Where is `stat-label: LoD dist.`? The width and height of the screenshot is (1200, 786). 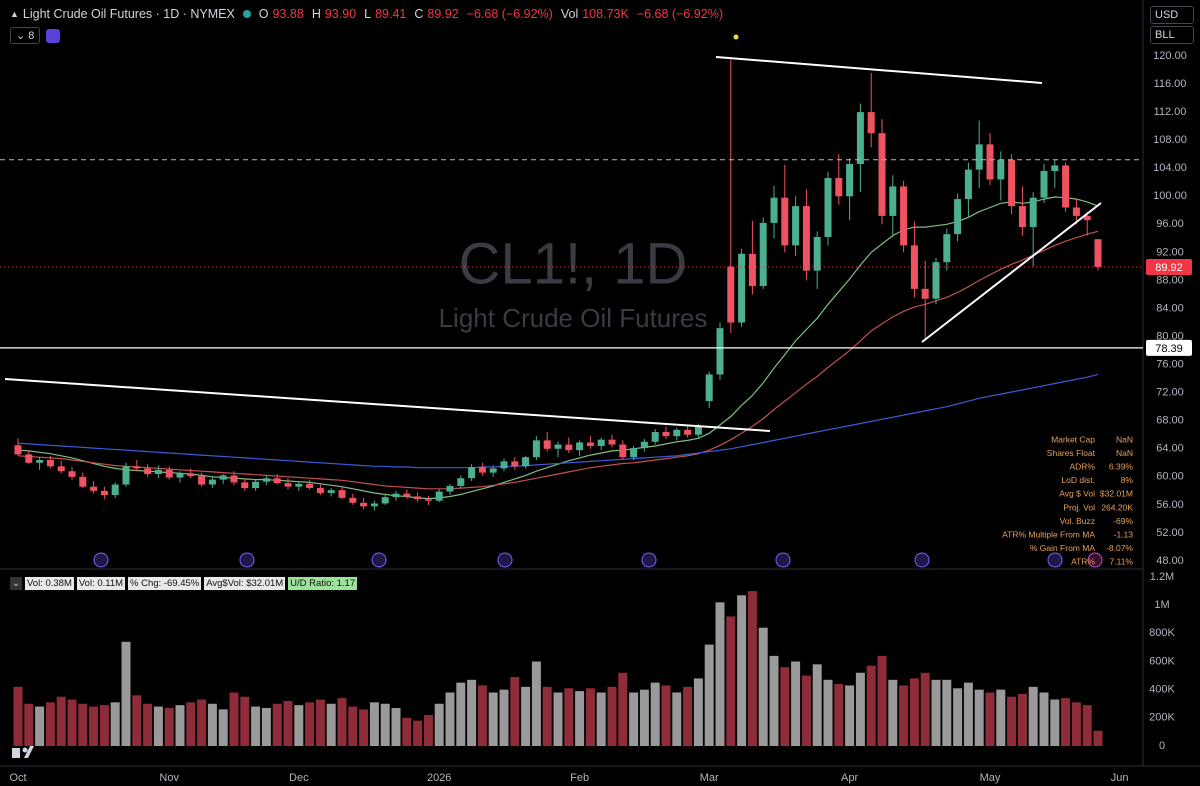
stat-label: LoD dist. is located at coordinates (1078, 480).